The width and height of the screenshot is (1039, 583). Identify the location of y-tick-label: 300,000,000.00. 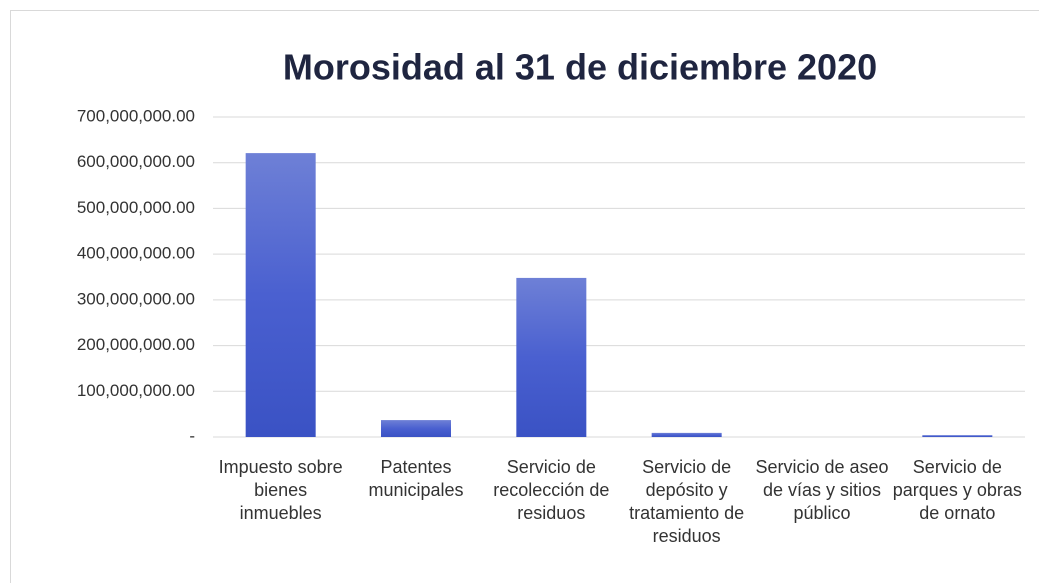
(136, 298).